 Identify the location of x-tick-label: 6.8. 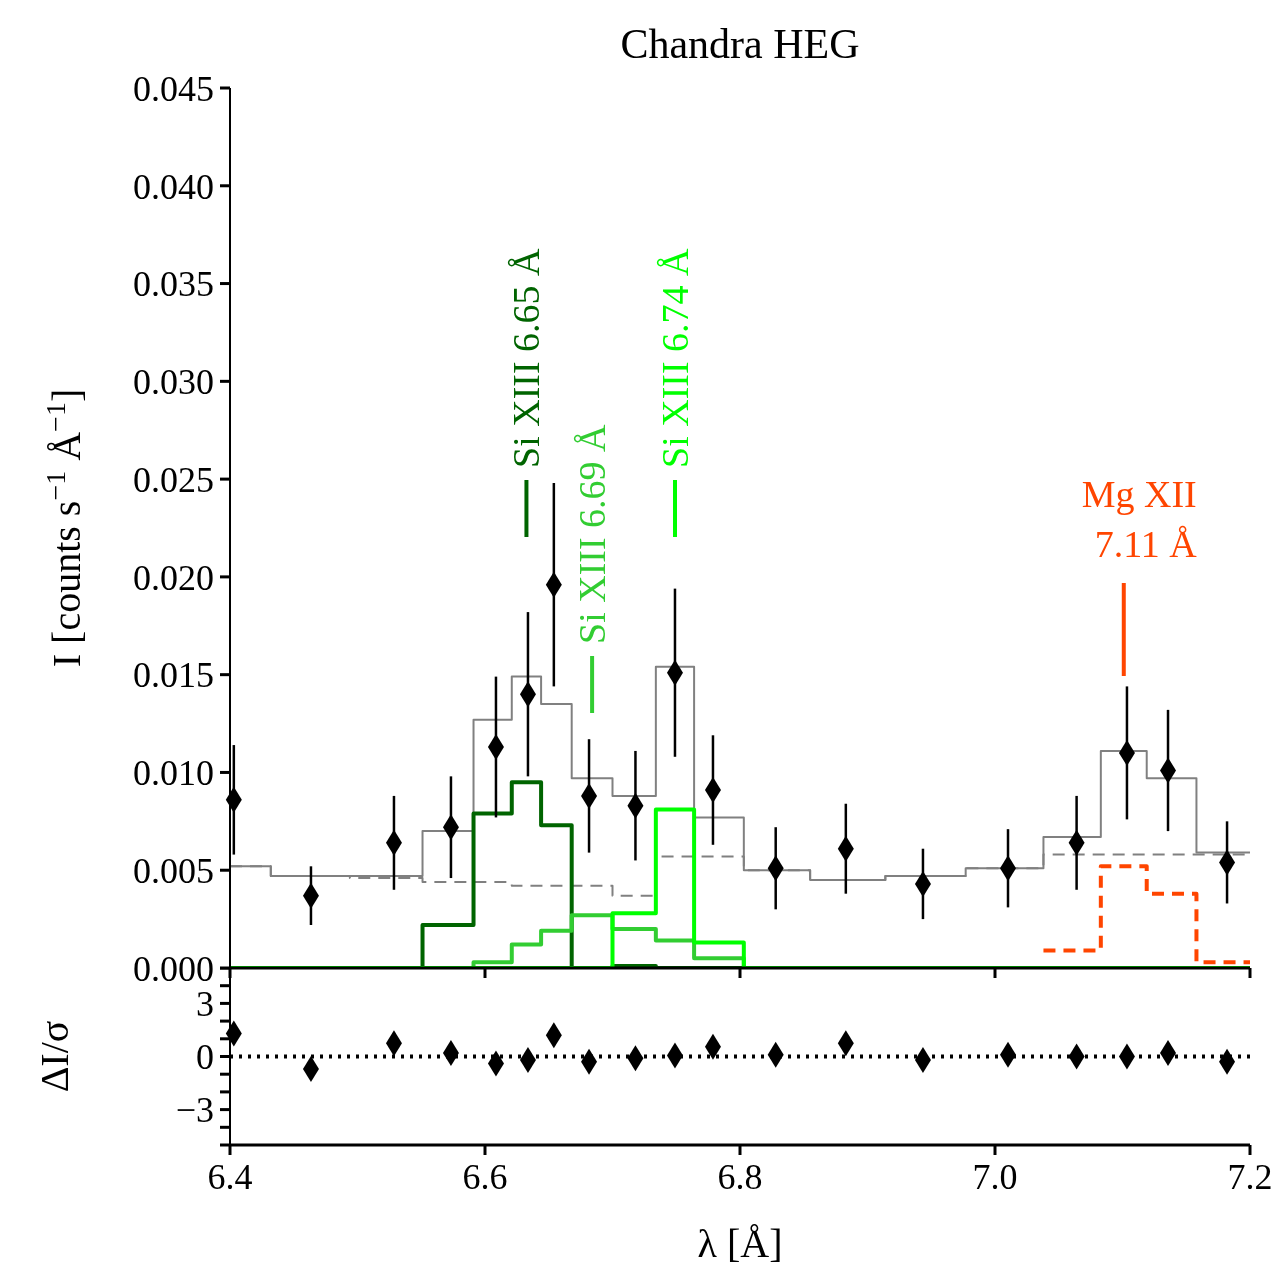
(740, 1176).